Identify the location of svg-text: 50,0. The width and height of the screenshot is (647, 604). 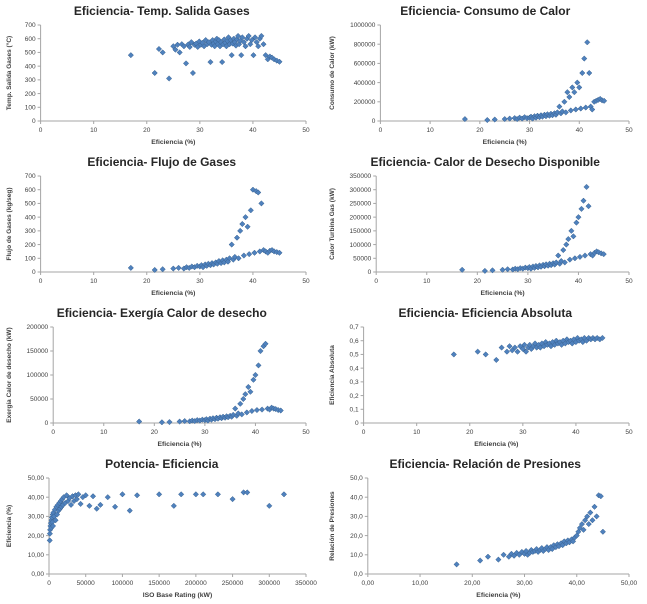
(356, 478).